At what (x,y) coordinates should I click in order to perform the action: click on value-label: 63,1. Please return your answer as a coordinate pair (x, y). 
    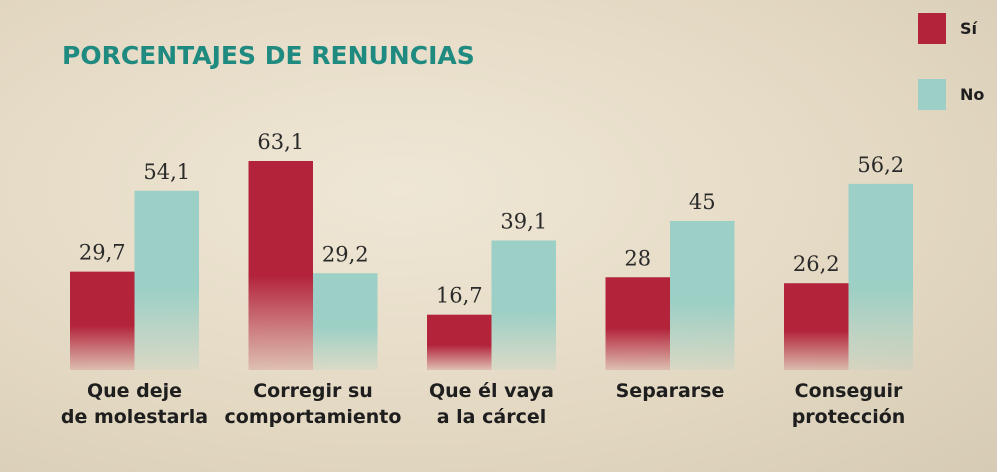
    Looking at the image, I should click on (280, 142).